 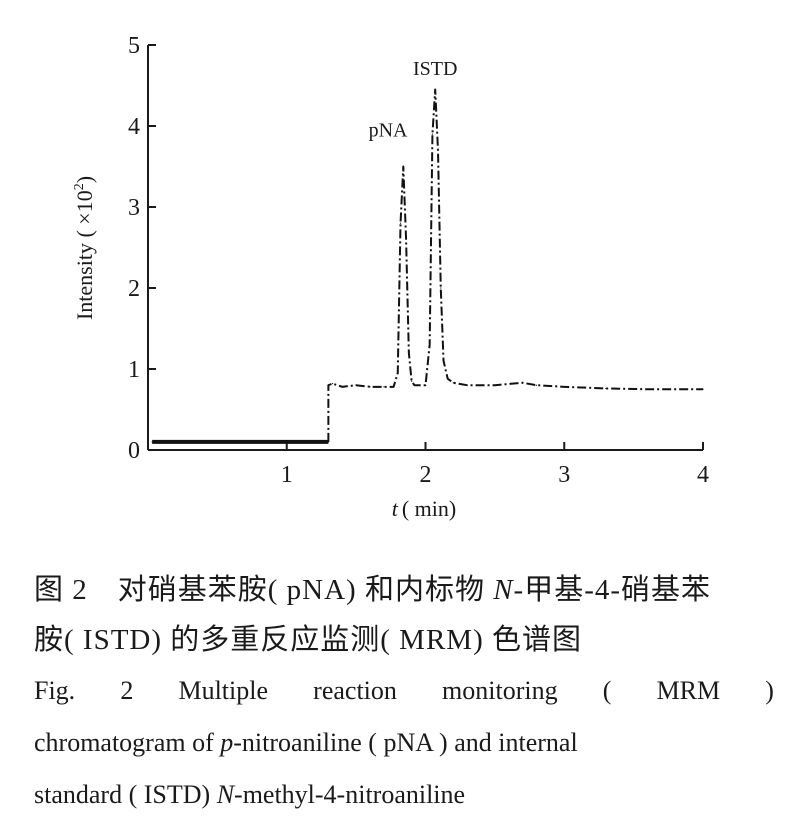 What do you see at coordinates (264, 590) in the screenshot?
I see `caption-cn-prefix: 图 2 对硝基苯胺( pNA) 和内标物` at bounding box center [264, 590].